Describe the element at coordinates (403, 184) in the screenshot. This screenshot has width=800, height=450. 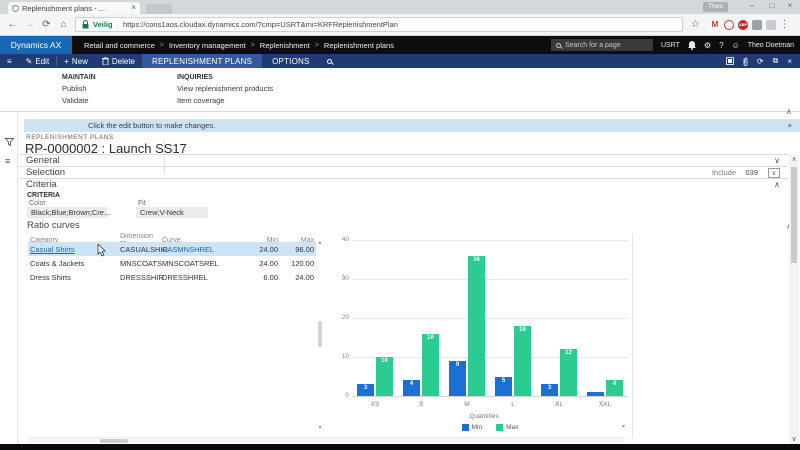
I see `section-criteria: Criteria ∧` at that location.